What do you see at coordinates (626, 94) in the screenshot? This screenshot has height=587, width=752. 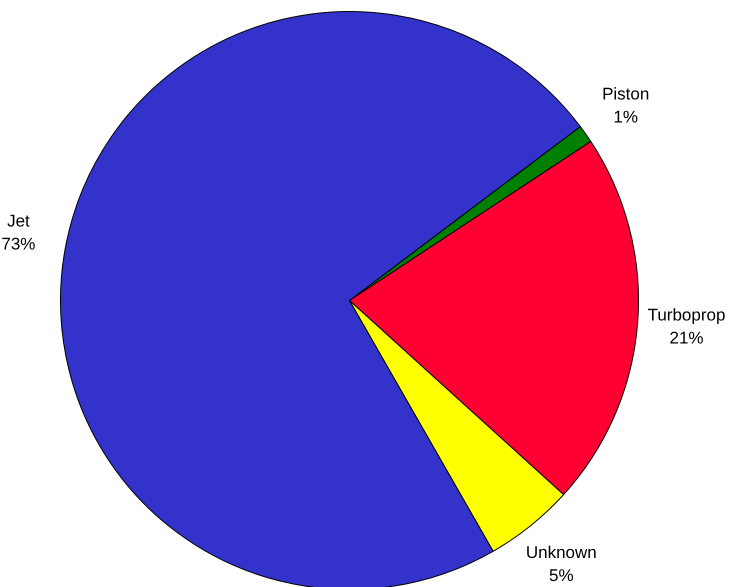 I see `slice-label: Piston` at bounding box center [626, 94].